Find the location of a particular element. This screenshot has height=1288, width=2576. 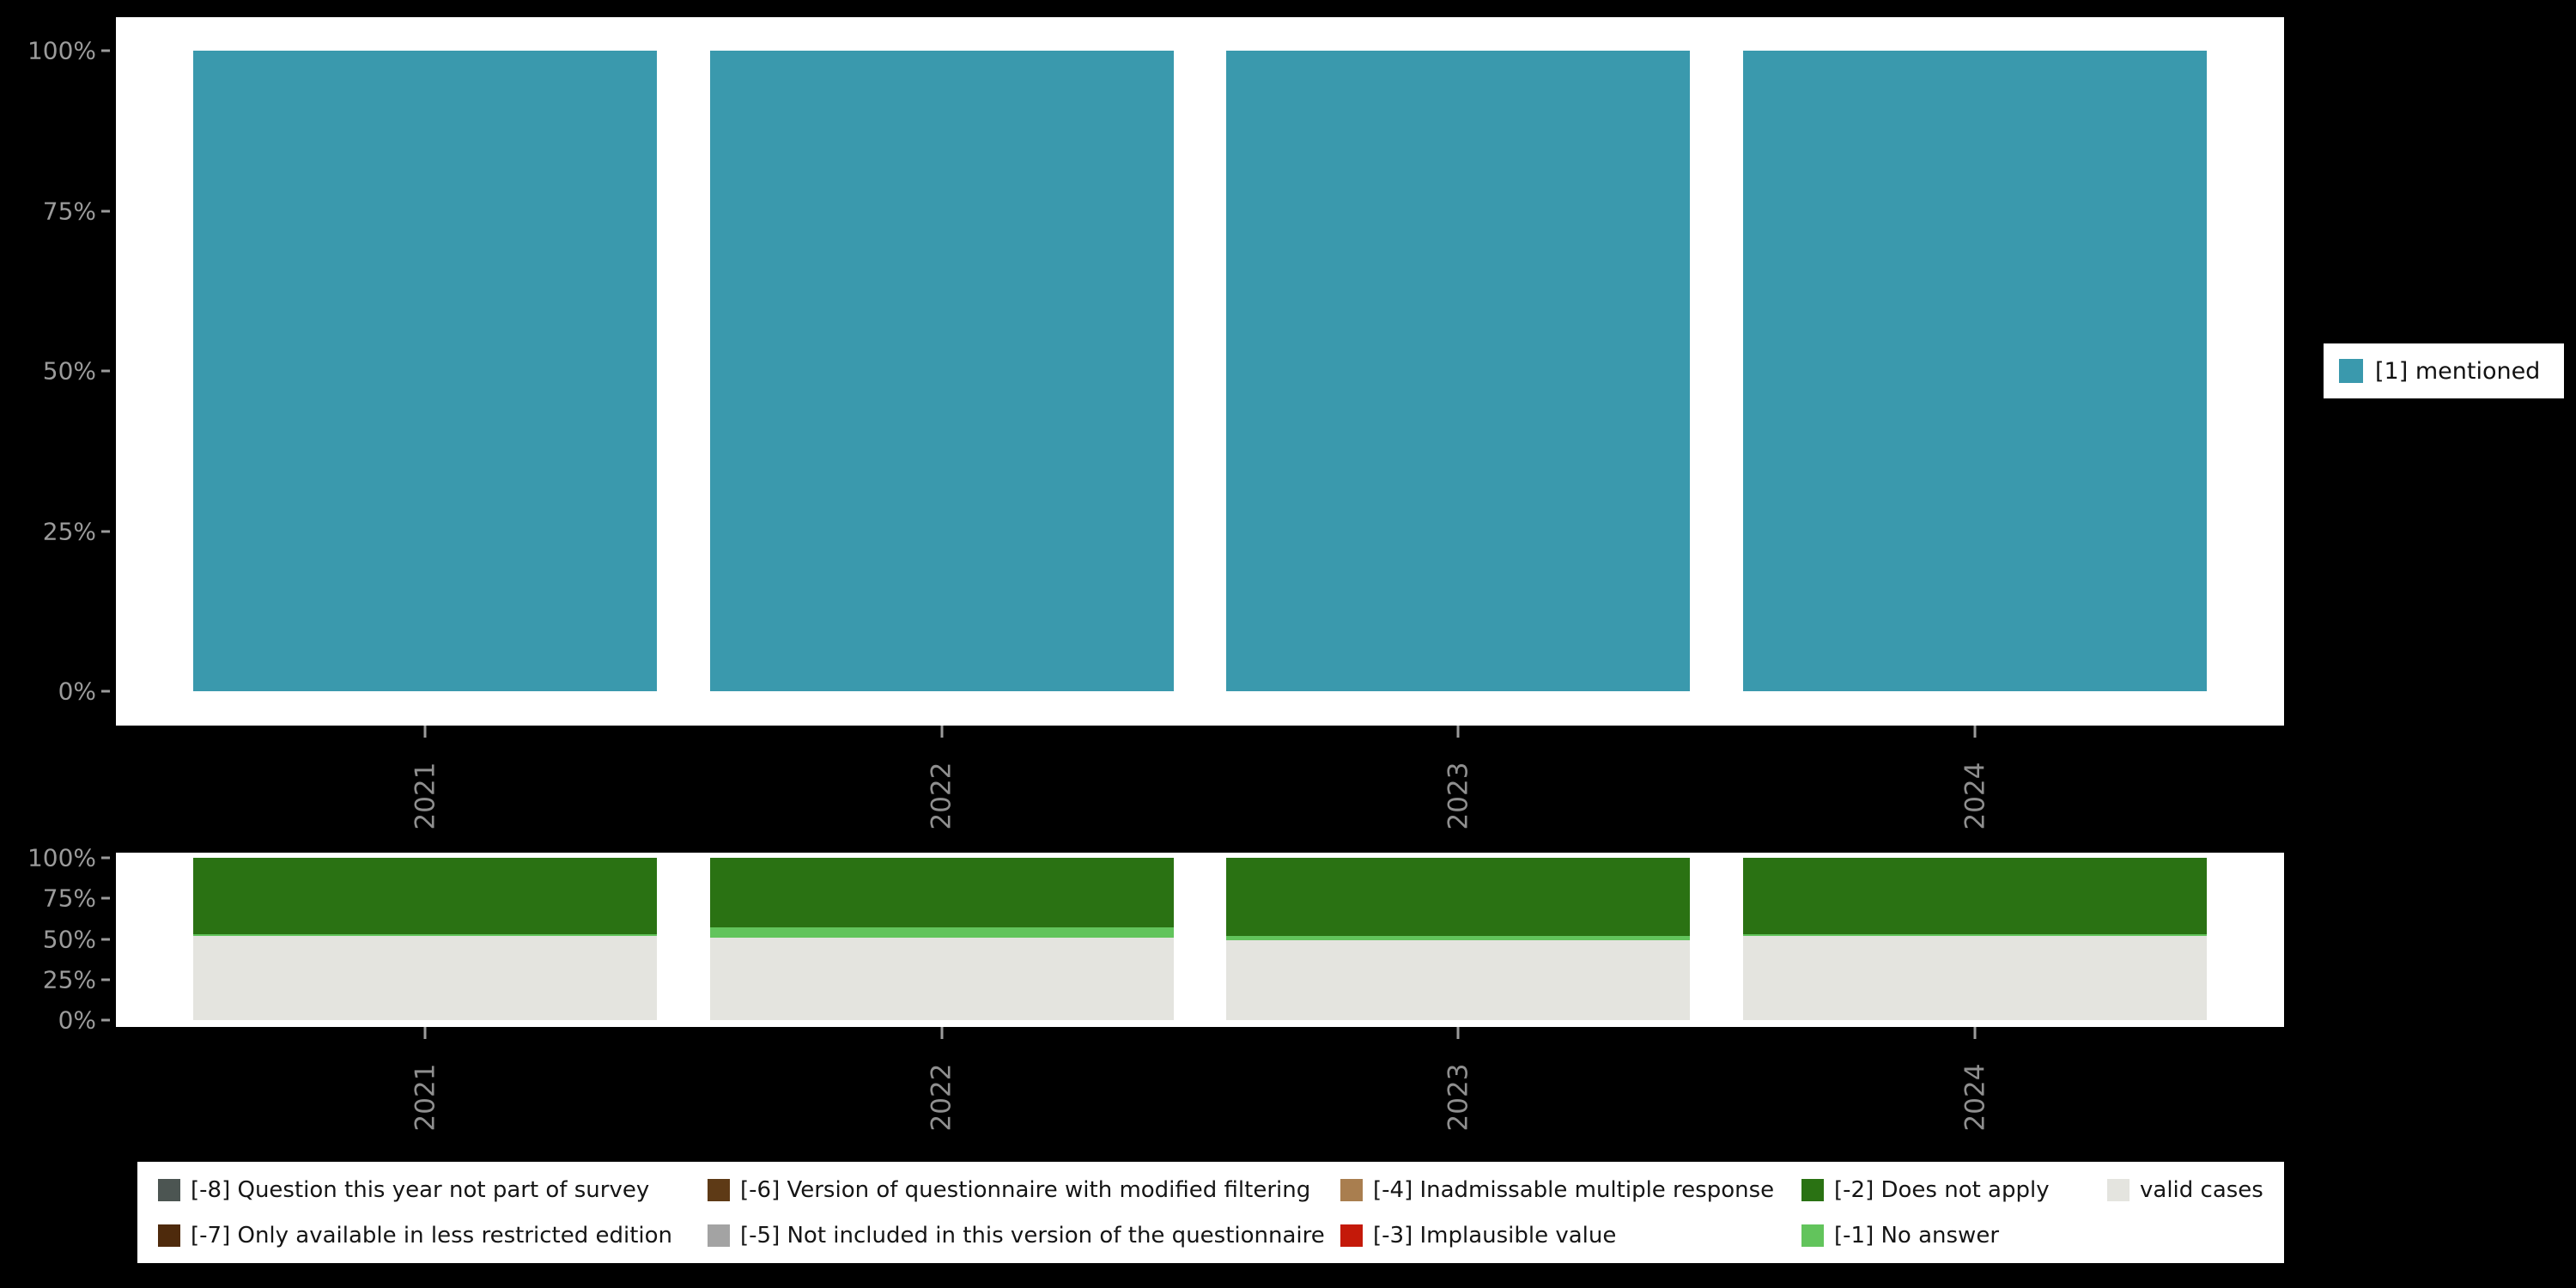

legend-entry: [-3] Implausible value is located at coordinates (1570, 1236).